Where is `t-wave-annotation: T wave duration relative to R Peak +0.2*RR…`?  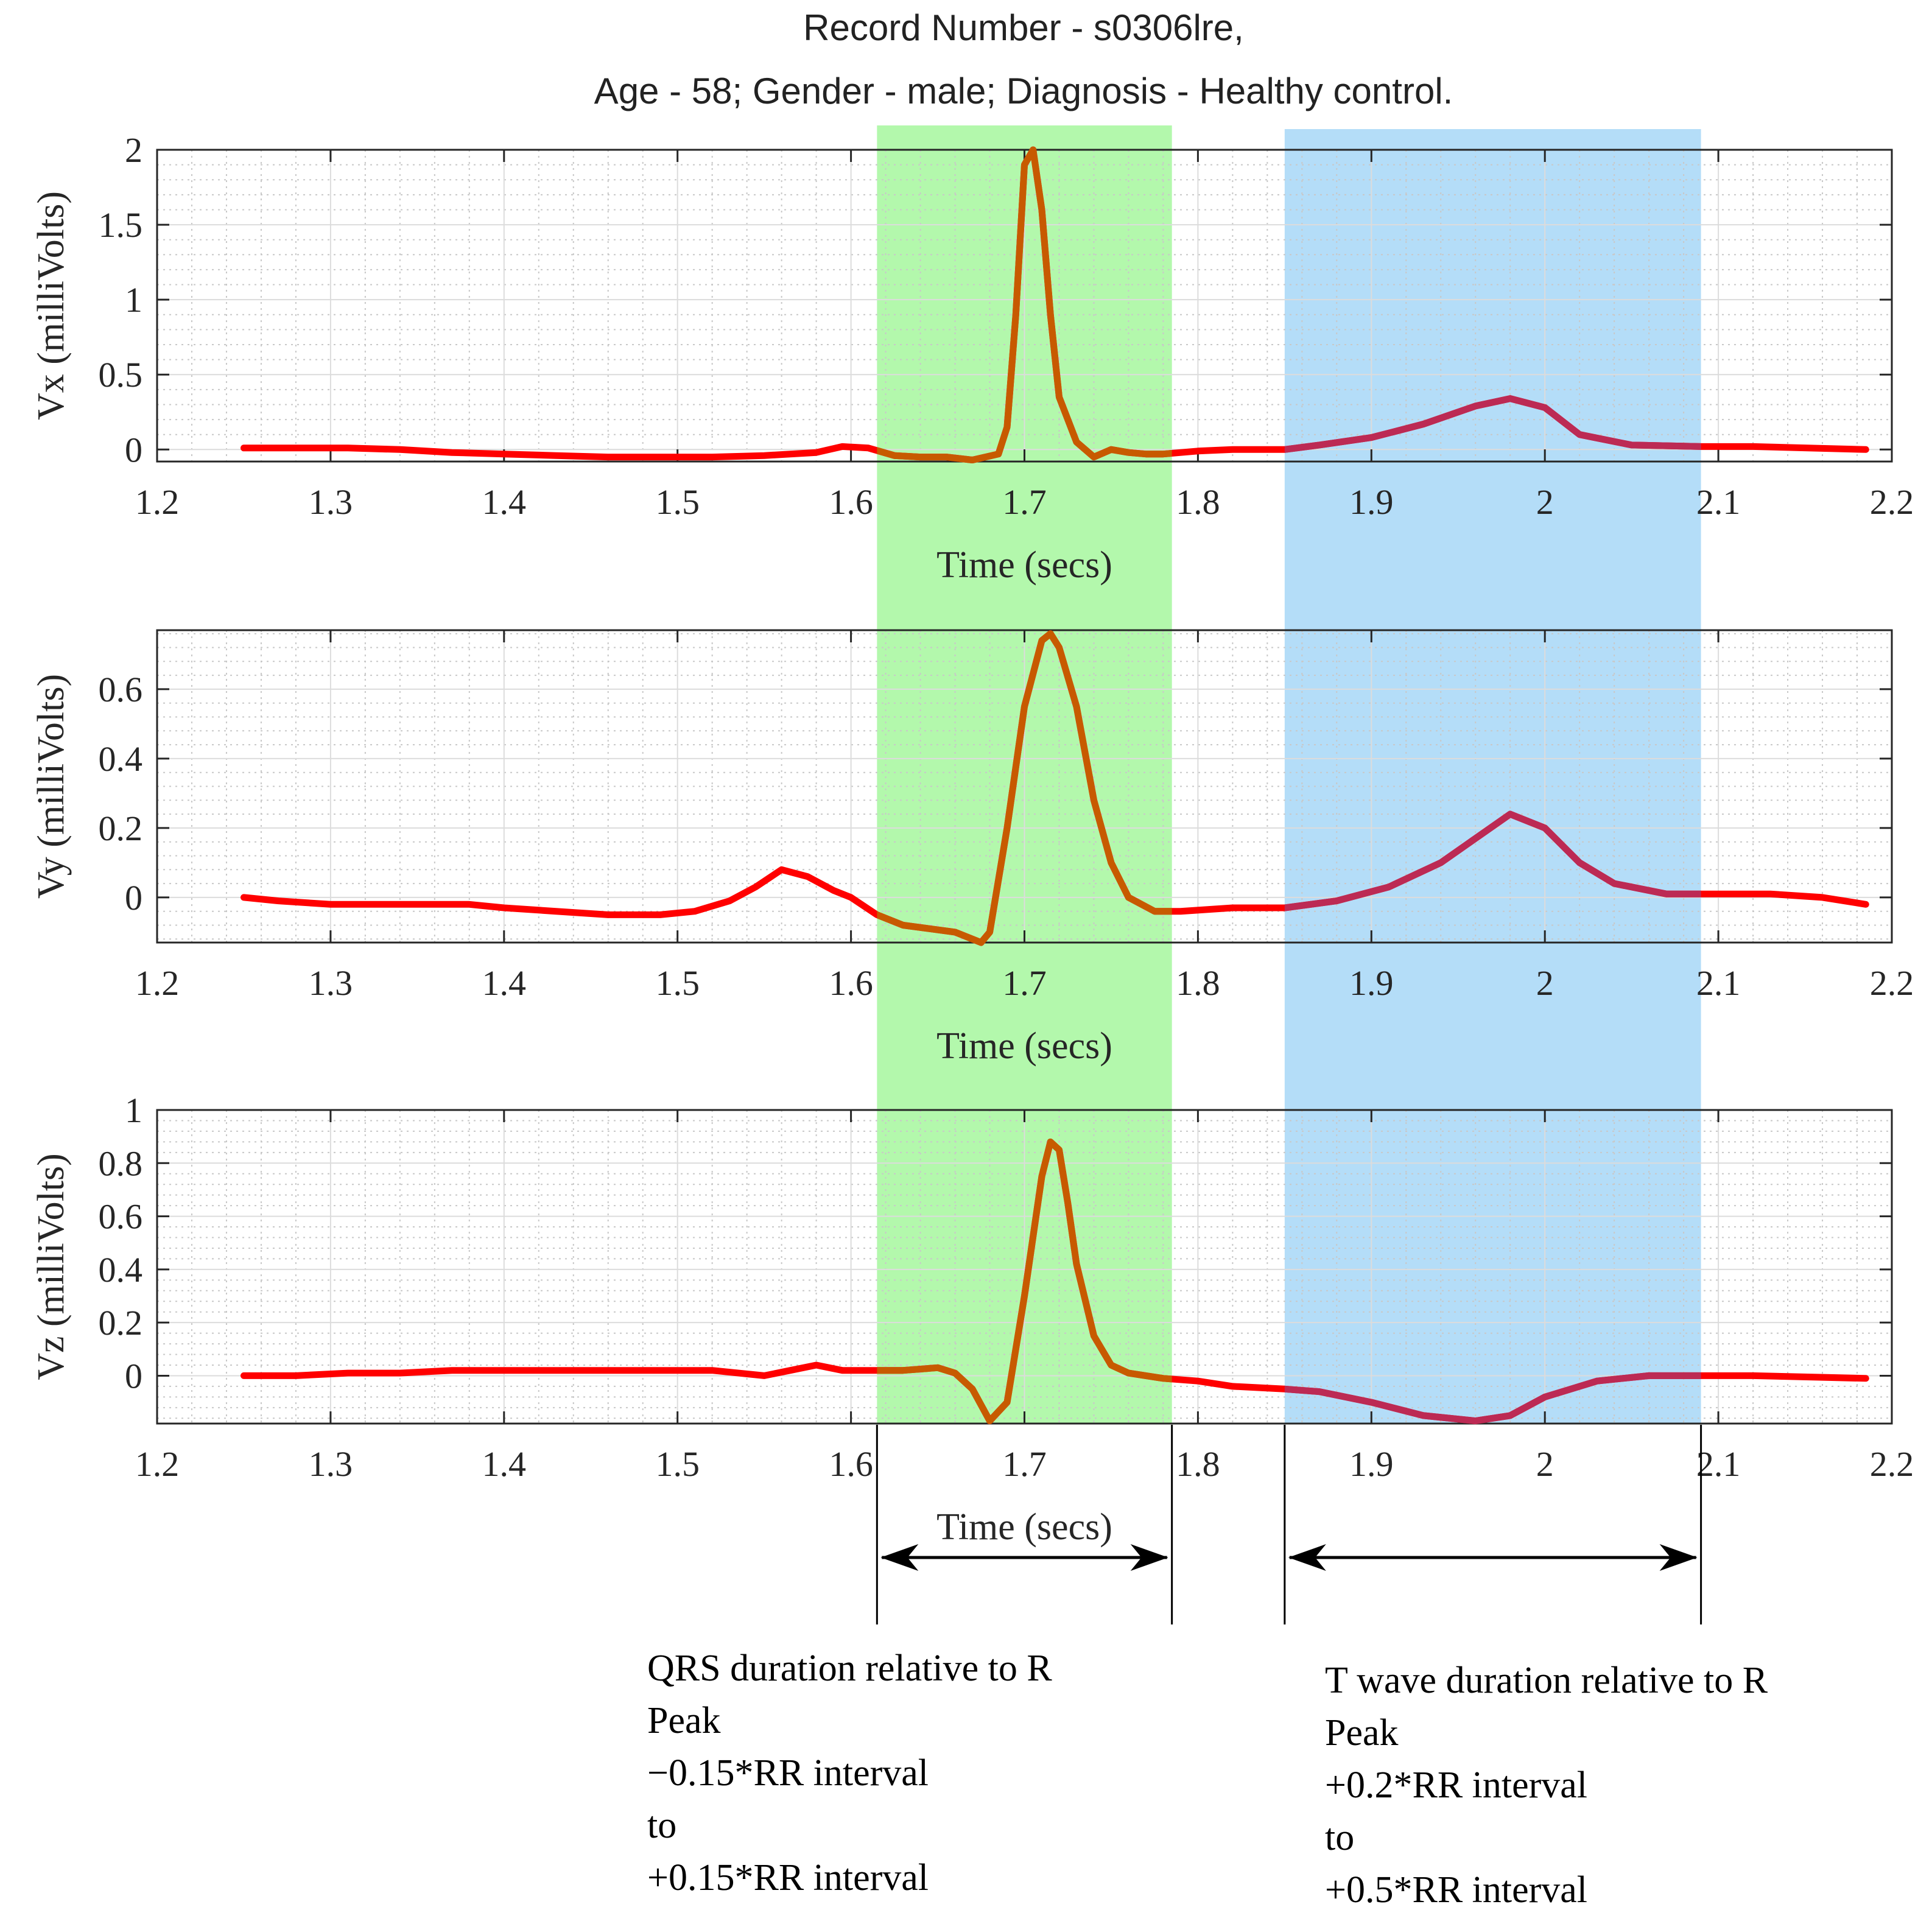 t-wave-annotation: T wave duration relative to R Peak +0.2*RR… is located at coordinates (1526, 1668).